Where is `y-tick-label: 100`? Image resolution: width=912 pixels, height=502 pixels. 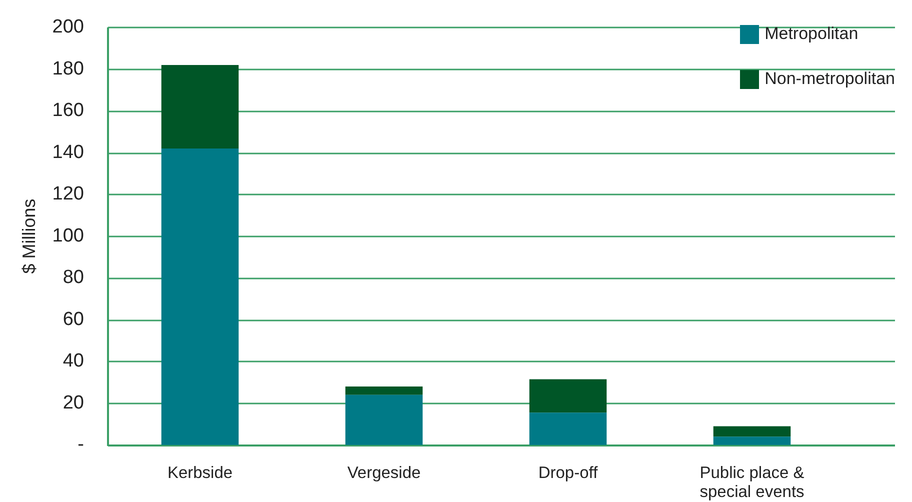 y-tick-label: 100 is located at coordinates (68, 235).